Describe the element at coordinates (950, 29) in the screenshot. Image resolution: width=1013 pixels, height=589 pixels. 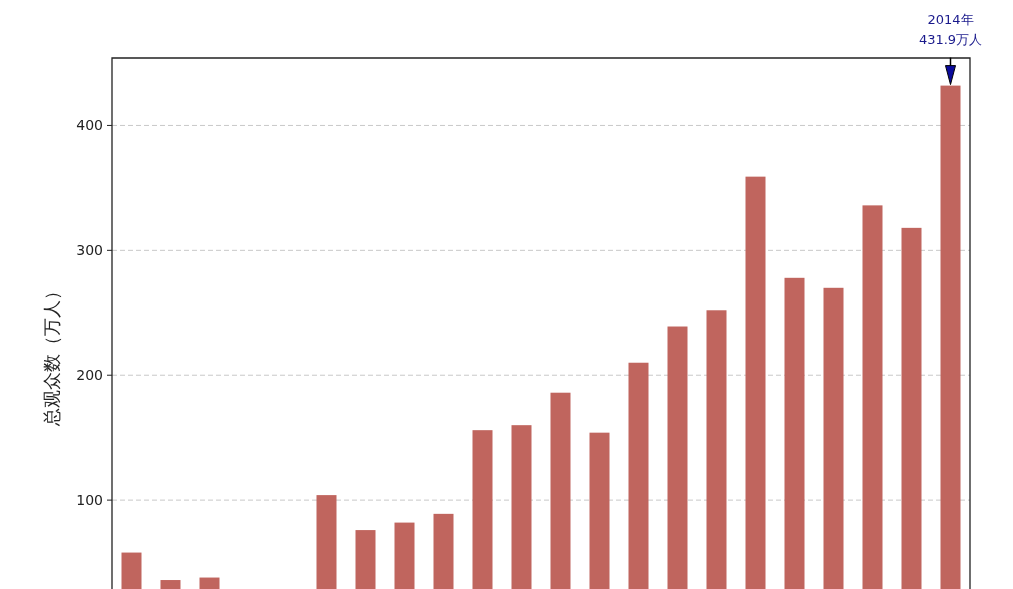
I see `text: 2014年 431.9万人` at that location.